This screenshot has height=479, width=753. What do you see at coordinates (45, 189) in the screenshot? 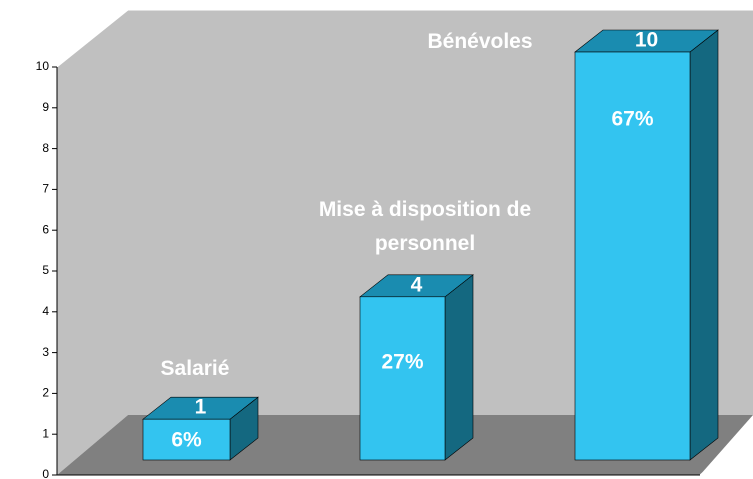
I see `y-tick-label: 7` at bounding box center [45, 189].